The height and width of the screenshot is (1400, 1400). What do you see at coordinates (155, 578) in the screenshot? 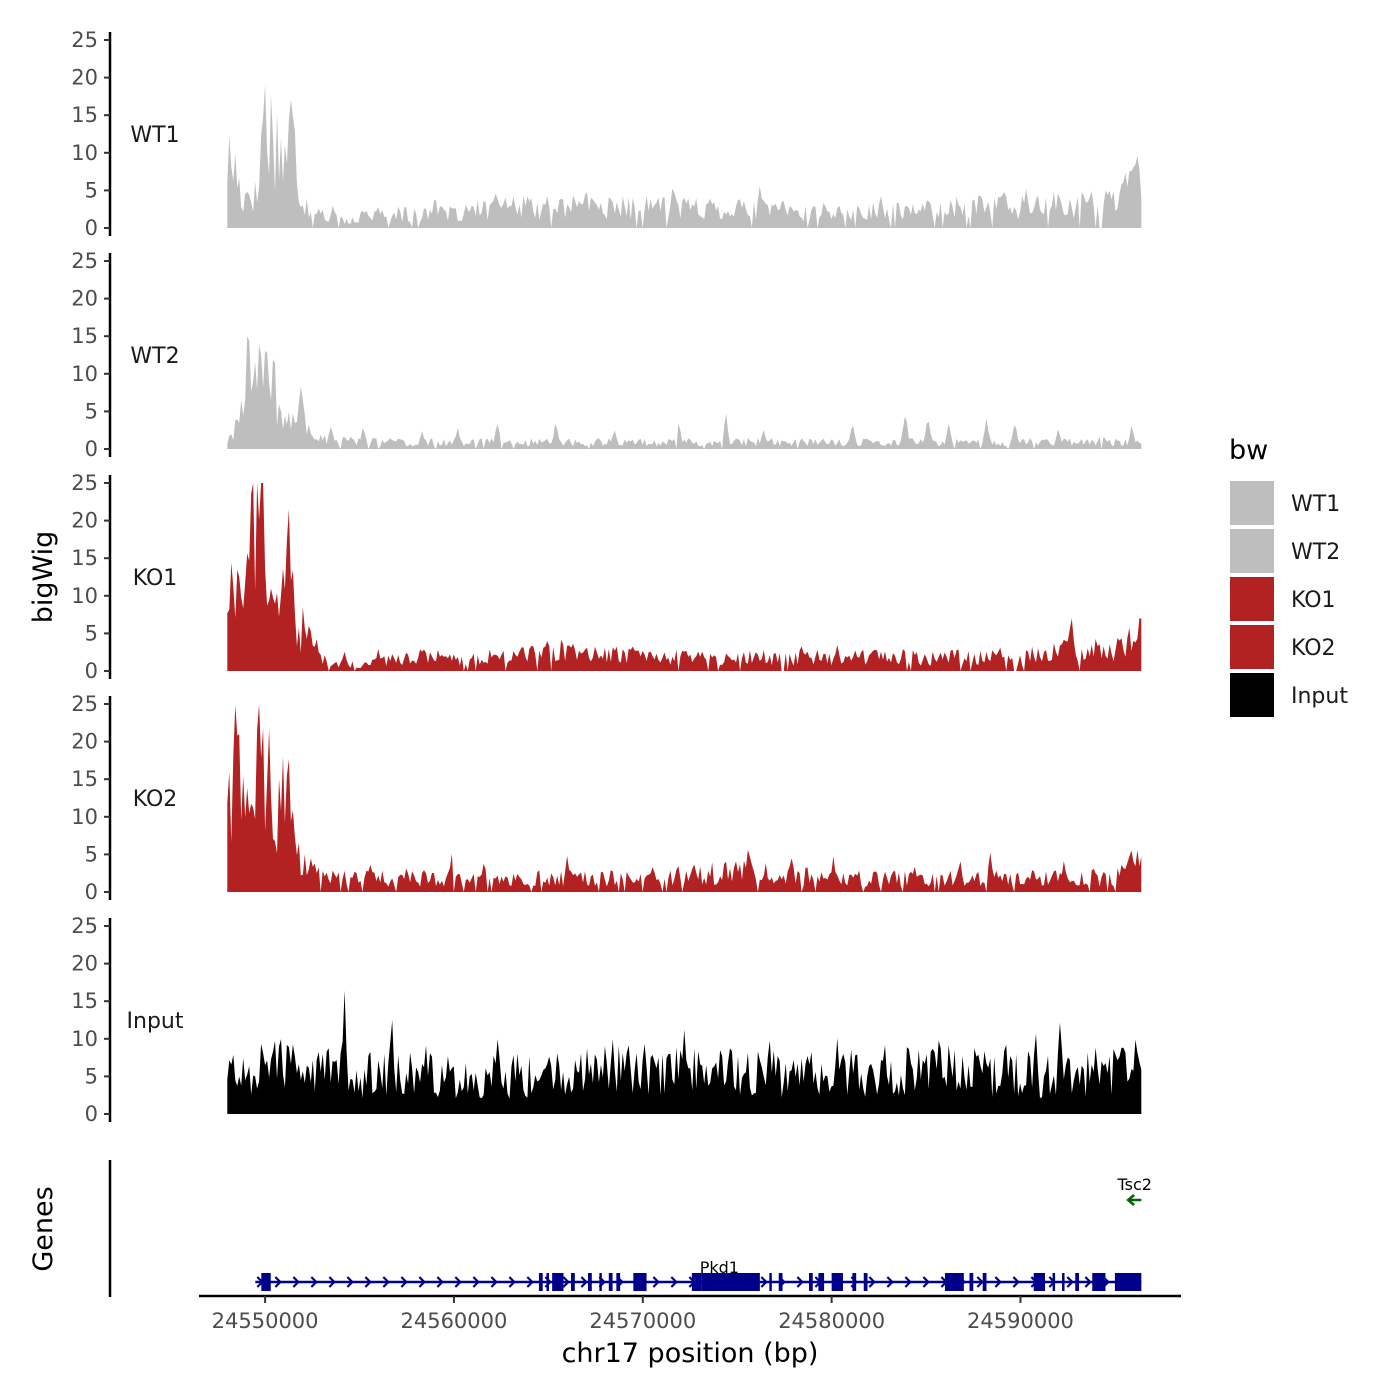
I see `track-label-ko1: KO1` at bounding box center [155, 578].